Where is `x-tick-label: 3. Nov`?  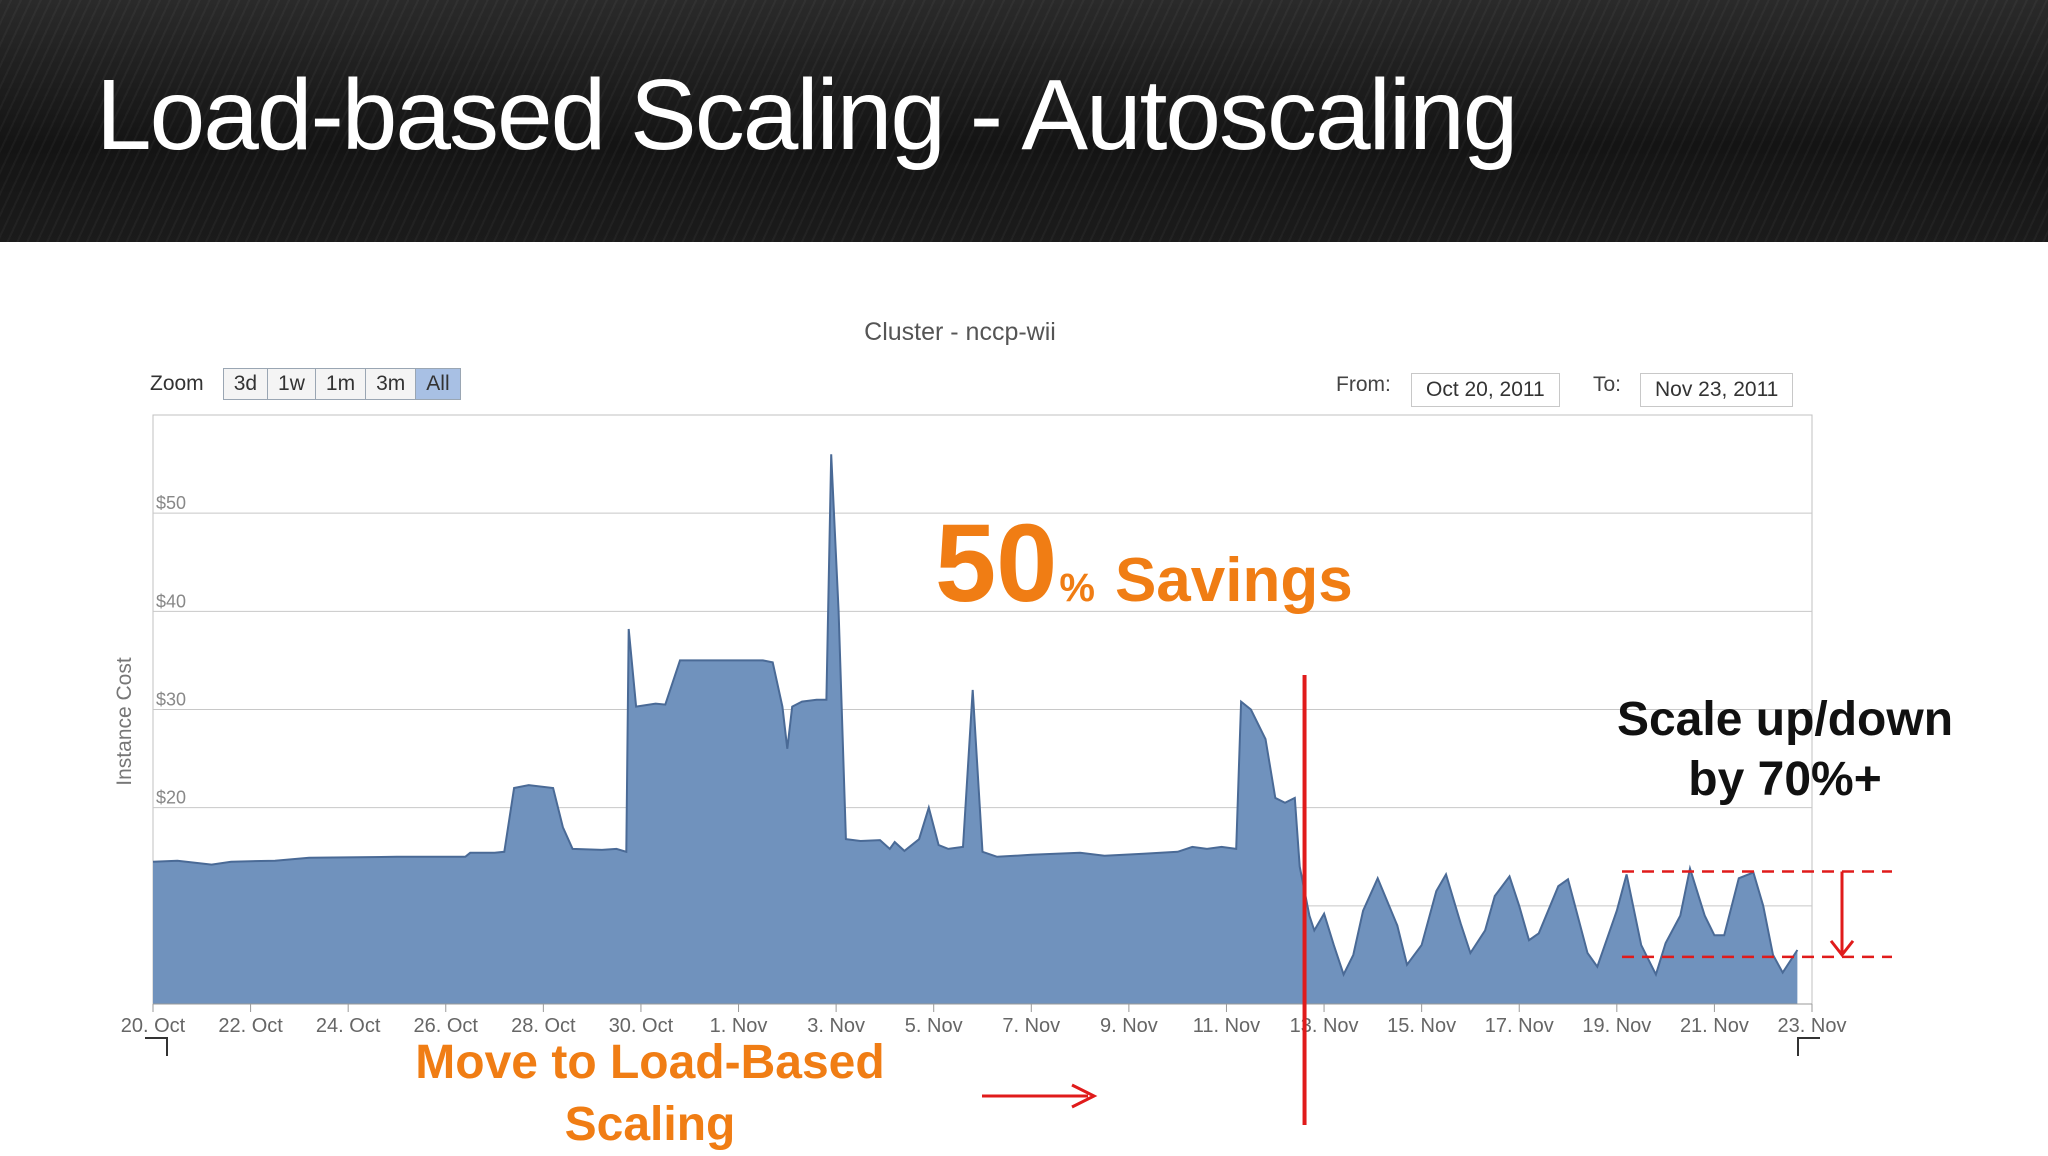 x-tick-label: 3. Nov is located at coordinates (836, 1026).